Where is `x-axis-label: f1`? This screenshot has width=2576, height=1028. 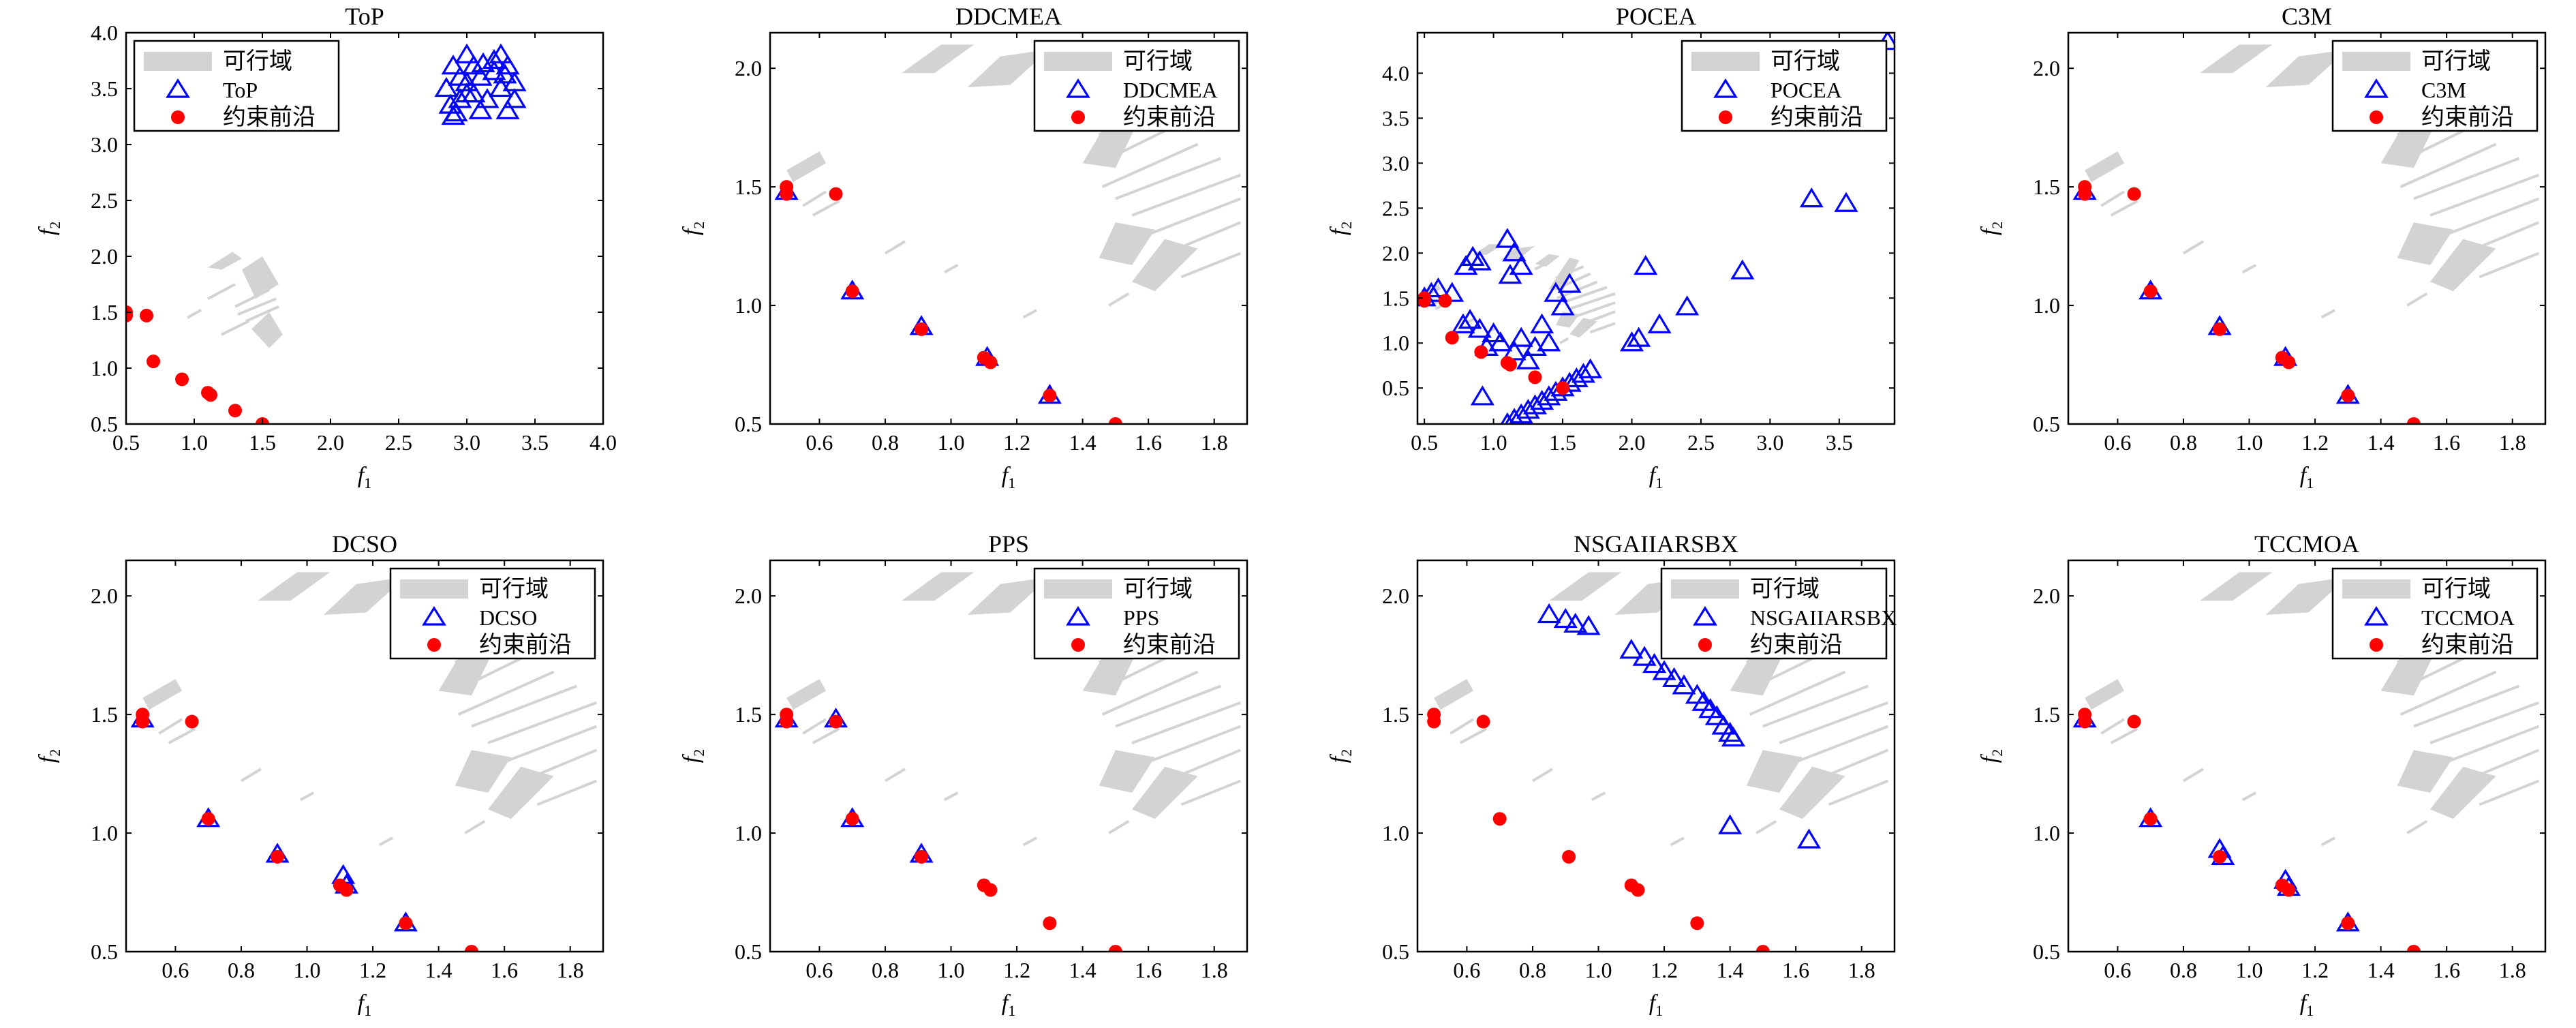 x-axis-label: f1 is located at coordinates (2307, 477).